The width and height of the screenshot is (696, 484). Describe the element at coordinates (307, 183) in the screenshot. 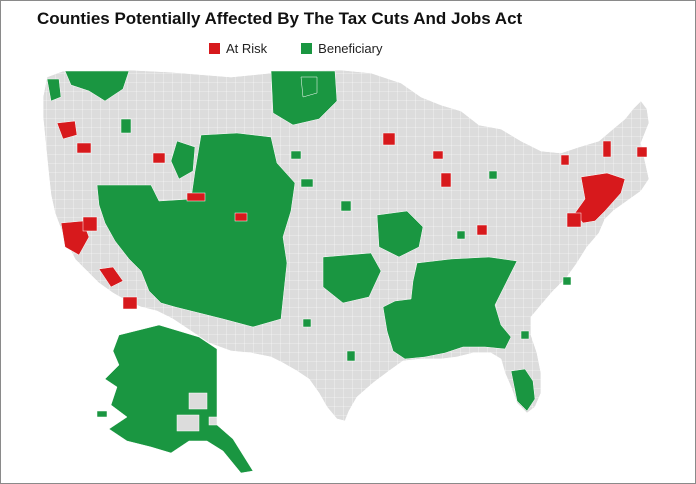

I see `ne-beneficiary` at that location.